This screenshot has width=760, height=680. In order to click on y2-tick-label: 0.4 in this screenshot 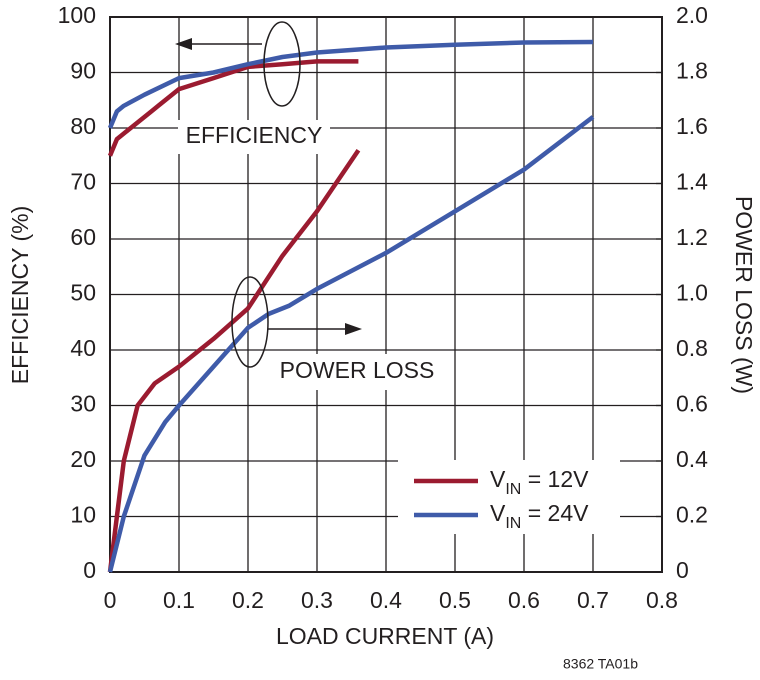, I will do `click(692, 459)`.